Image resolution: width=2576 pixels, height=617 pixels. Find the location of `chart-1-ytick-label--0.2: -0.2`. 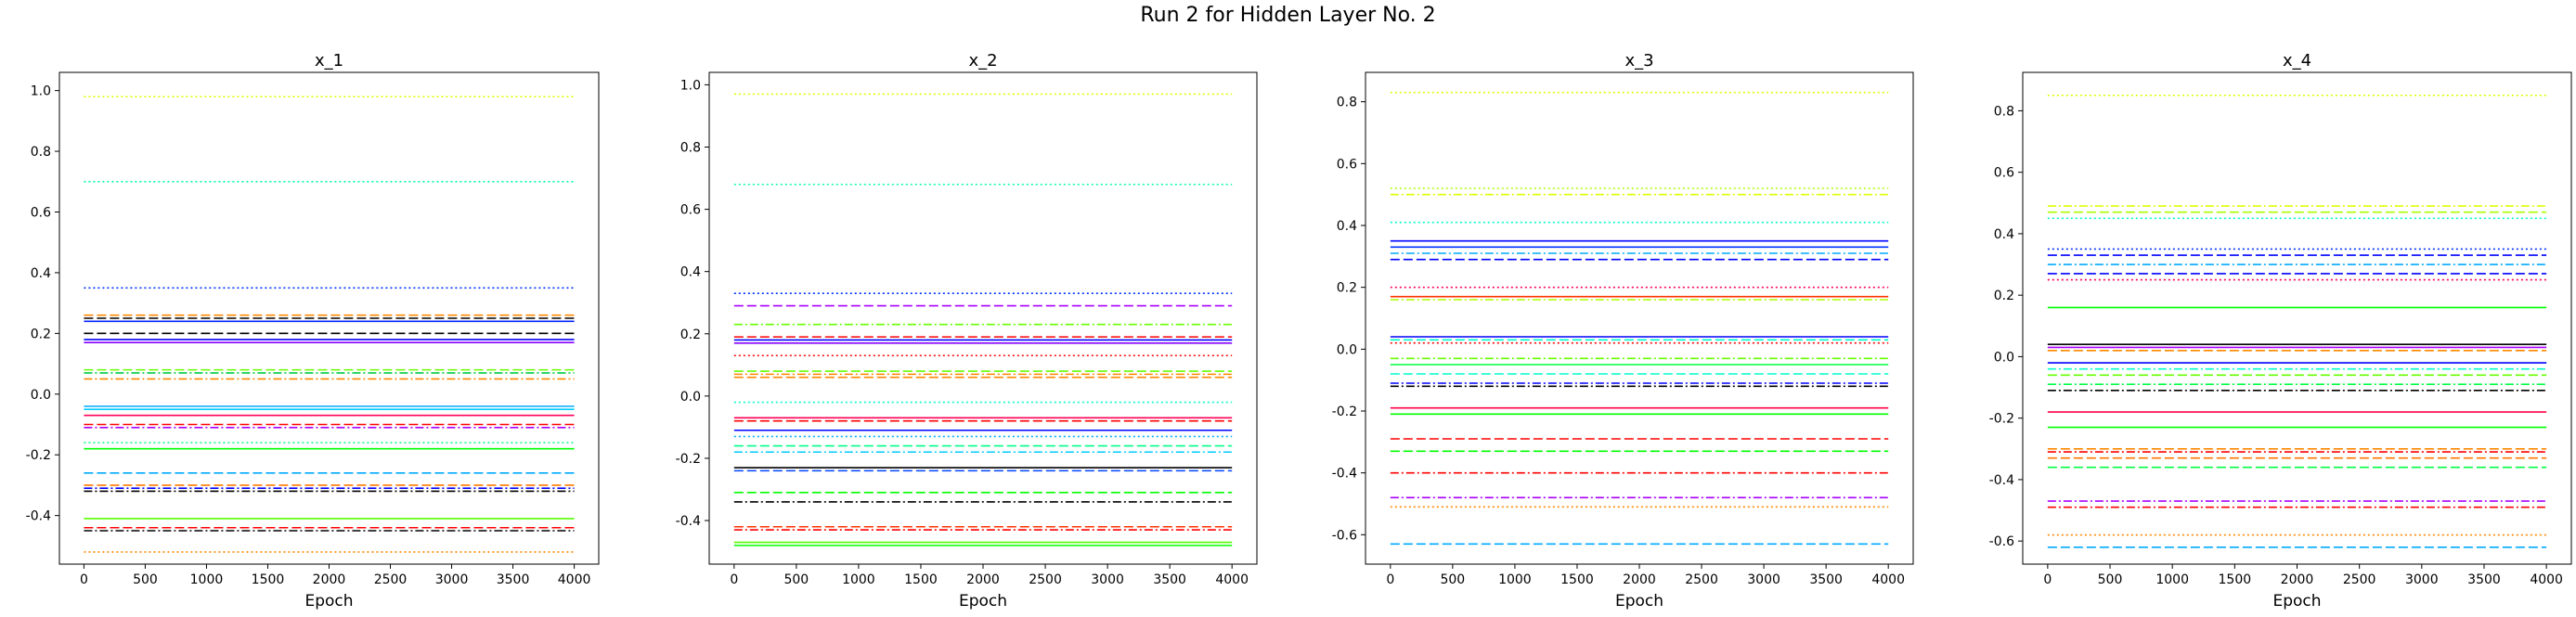

chart-1-ytick-label--0.2: -0.2 is located at coordinates (38, 455).